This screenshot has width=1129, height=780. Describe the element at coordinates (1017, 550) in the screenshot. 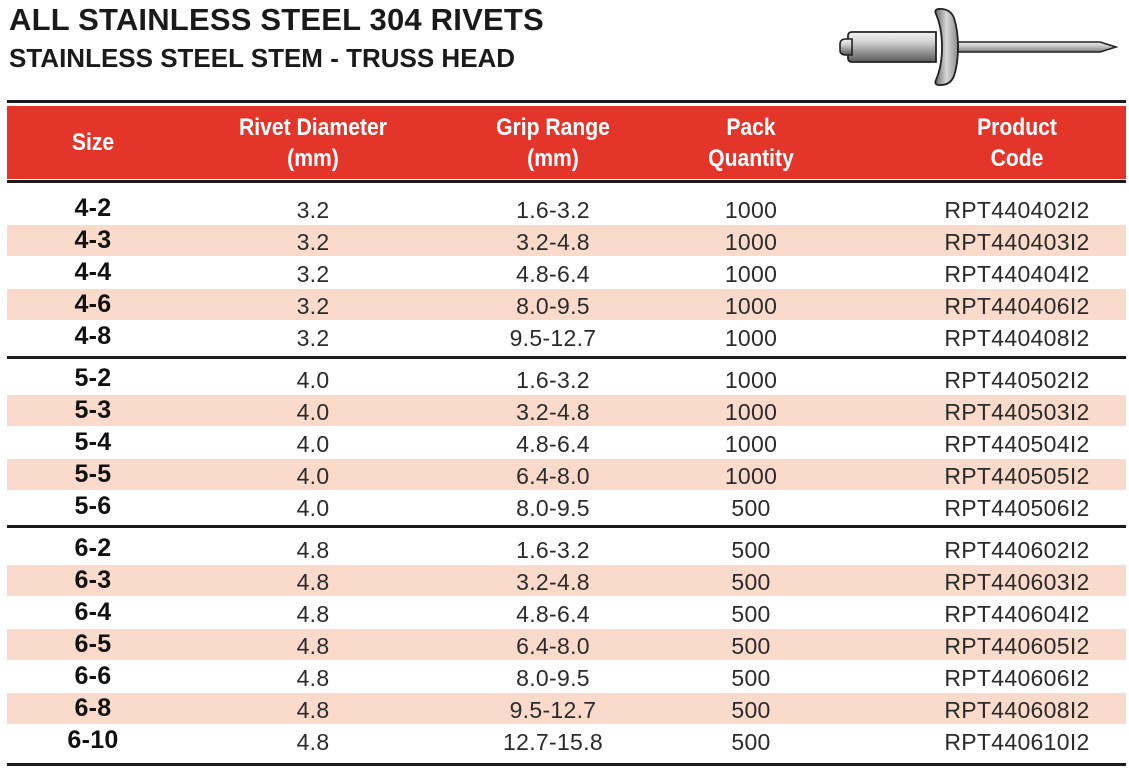

I see `product-code-cell: RPT440602I2` at that location.